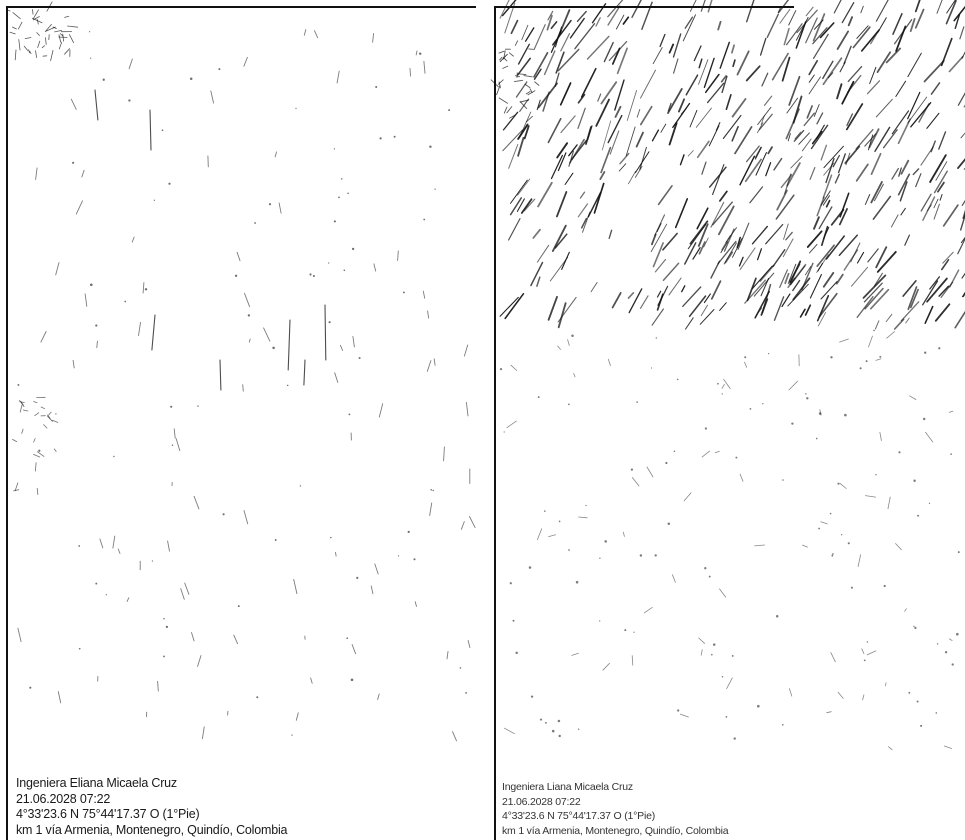 This screenshot has width=965, height=840. What do you see at coordinates (96, 783) in the screenshot?
I see `caption-engineer-name: Ingeniera Eliana Micaela Cruz` at bounding box center [96, 783].